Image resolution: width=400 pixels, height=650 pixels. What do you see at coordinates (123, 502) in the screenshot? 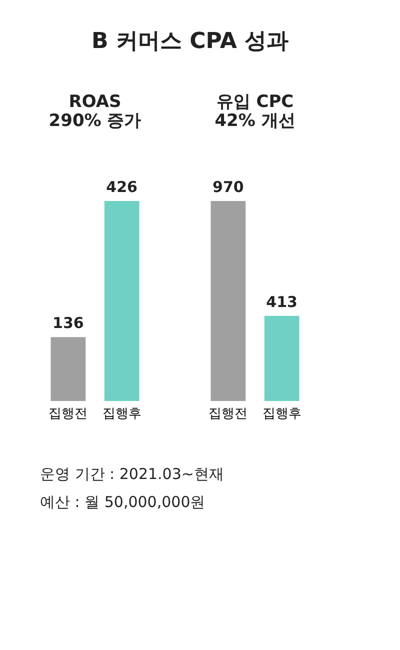
I see `text: 예산 : 월 50,000,000원` at bounding box center [123, 502].